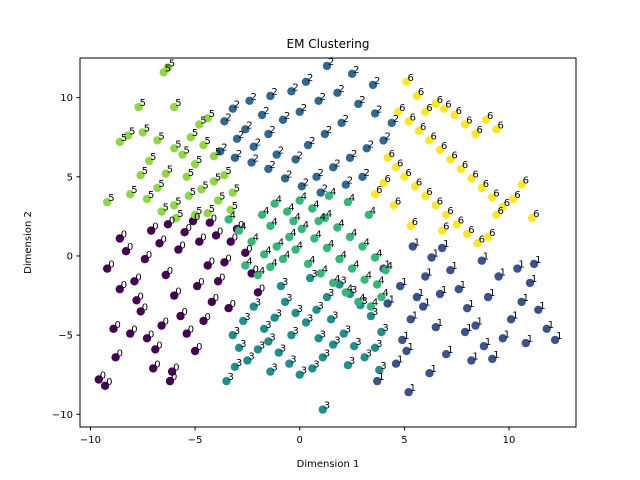  Describe the element at coordinates (195, 440) in the screenshot. I see `x-tick-label: −5` at that location.